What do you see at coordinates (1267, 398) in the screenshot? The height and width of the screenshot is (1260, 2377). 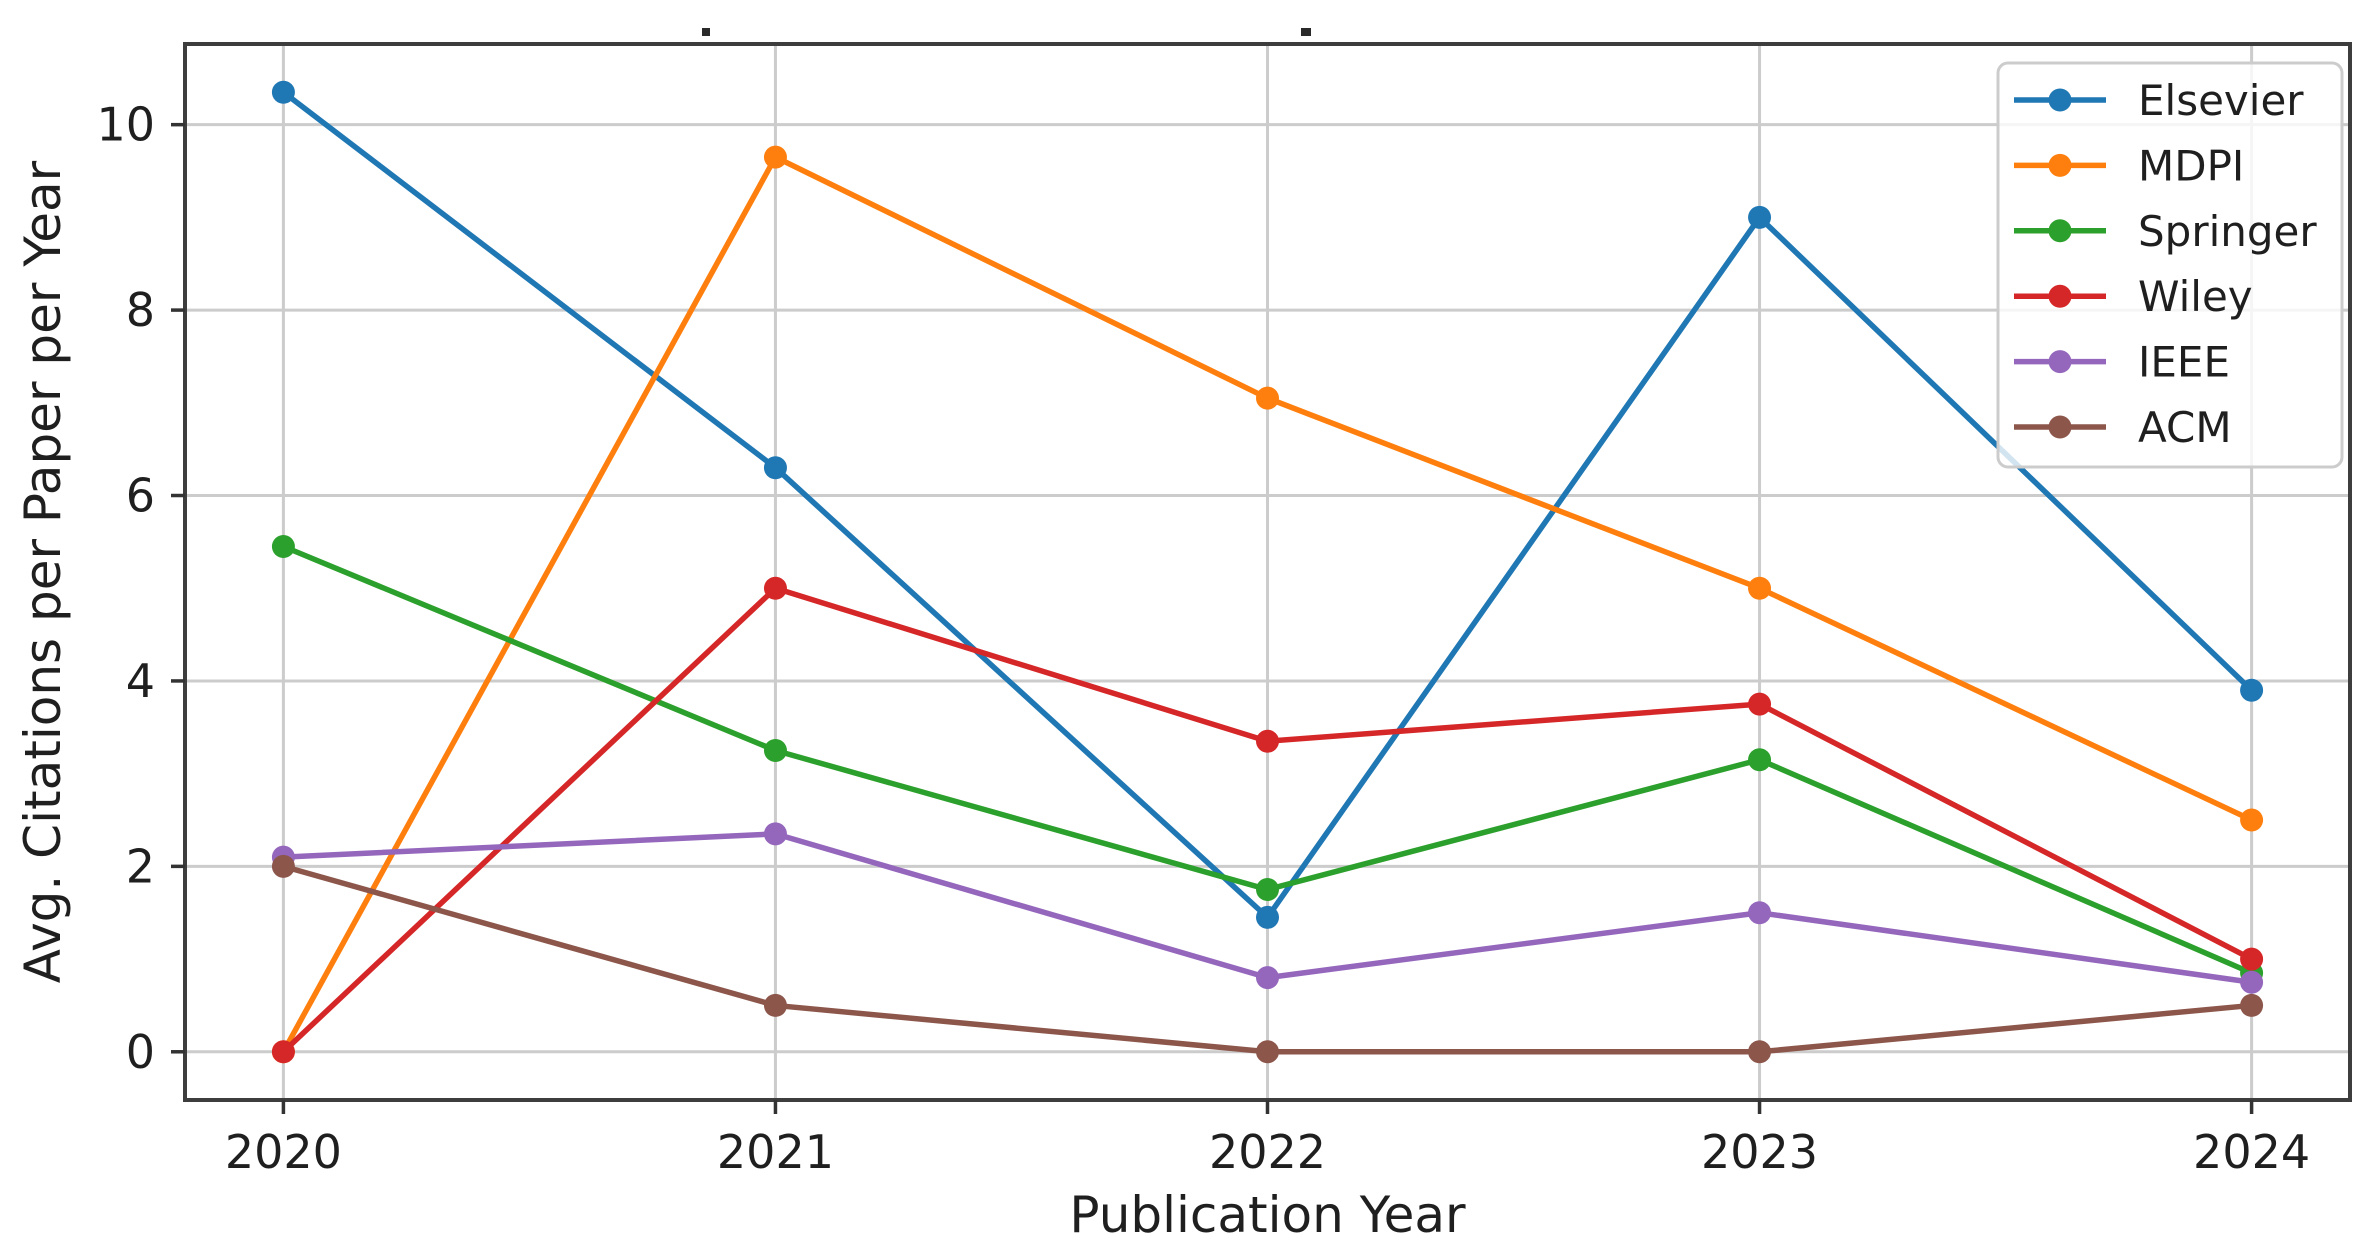 I see `data-point-mdpi-2022` at bounding box center [1267, 398].